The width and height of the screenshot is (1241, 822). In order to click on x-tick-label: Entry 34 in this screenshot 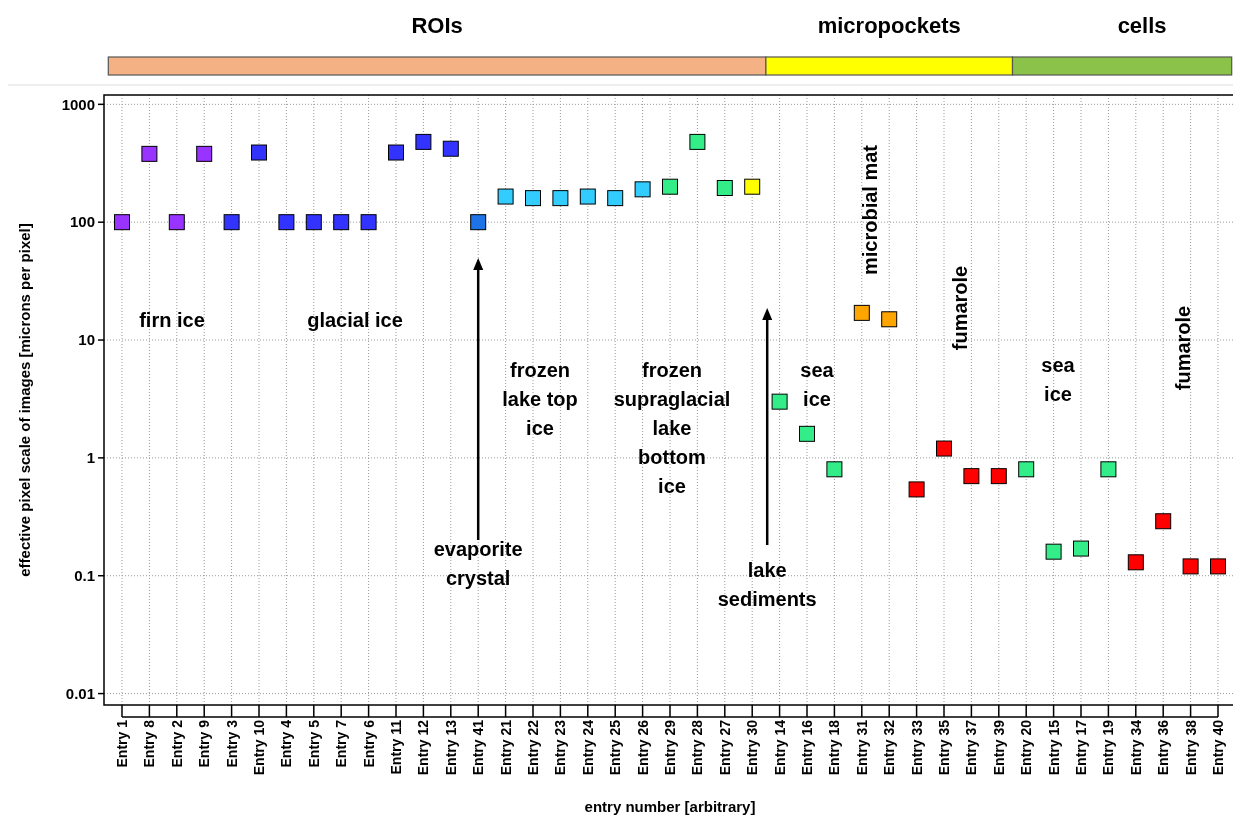, I will do `click(1135, 747)`.